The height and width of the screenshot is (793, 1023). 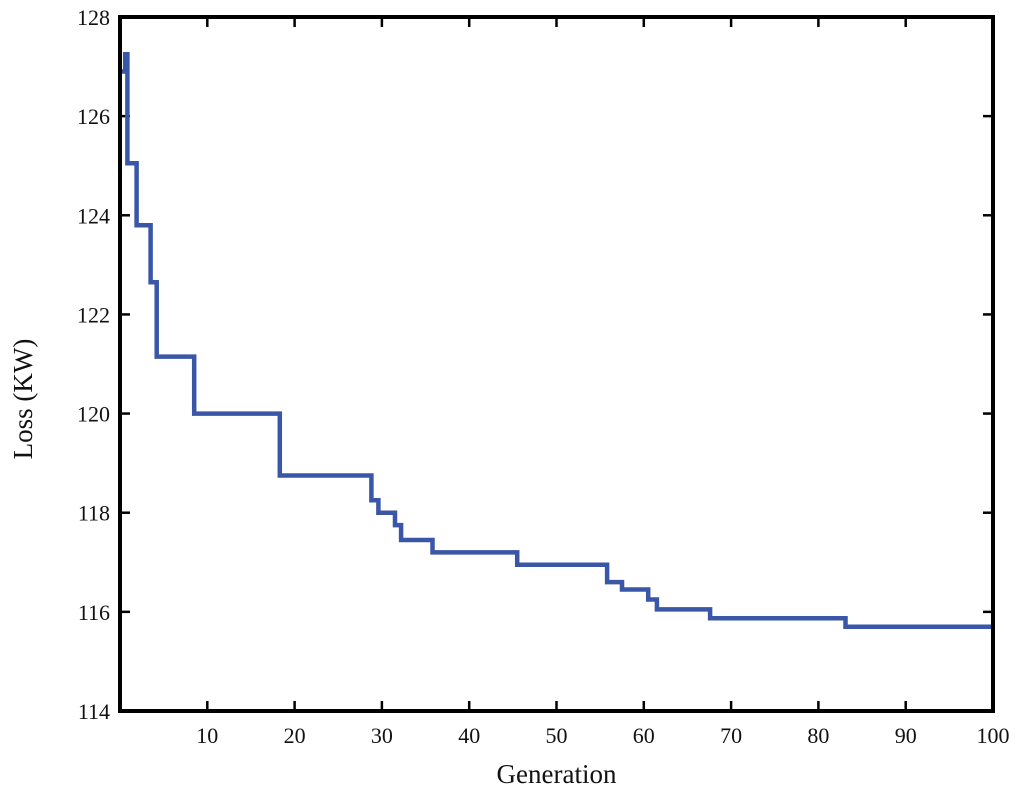 What do you see at coordinates (382, 735) in the screenshot?
I see `x-tick-label: 30` at bounding box center [382, 735].